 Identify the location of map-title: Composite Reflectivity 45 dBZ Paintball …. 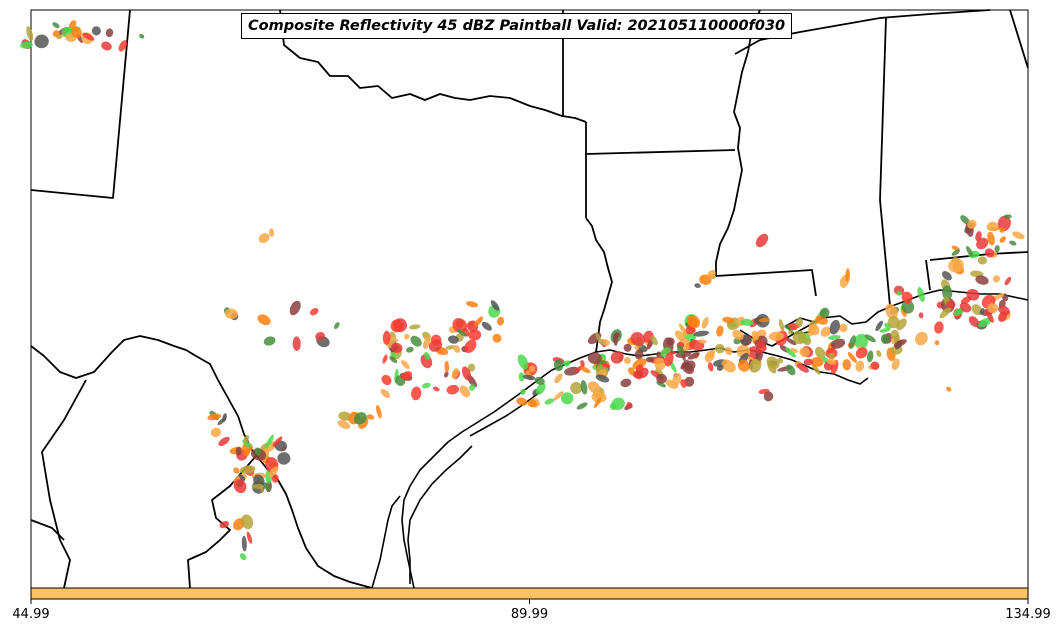
(517, 26).